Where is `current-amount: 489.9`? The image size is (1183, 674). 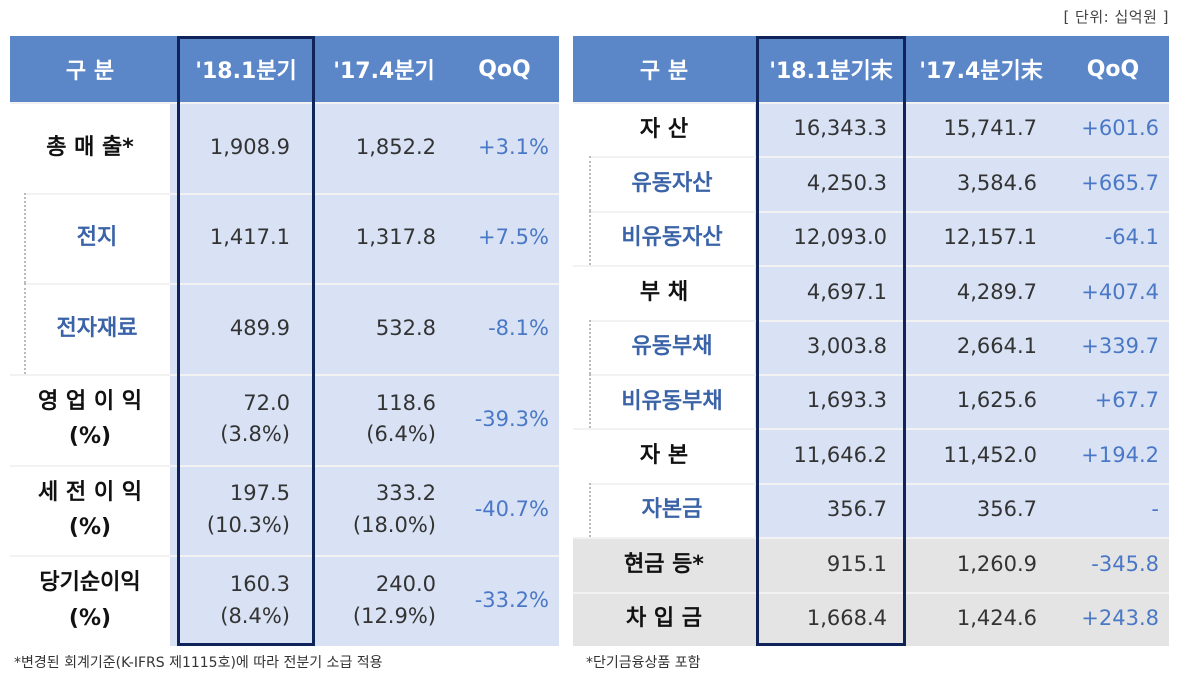
current-amount: 489.9 is located at coordinates (259, 327).